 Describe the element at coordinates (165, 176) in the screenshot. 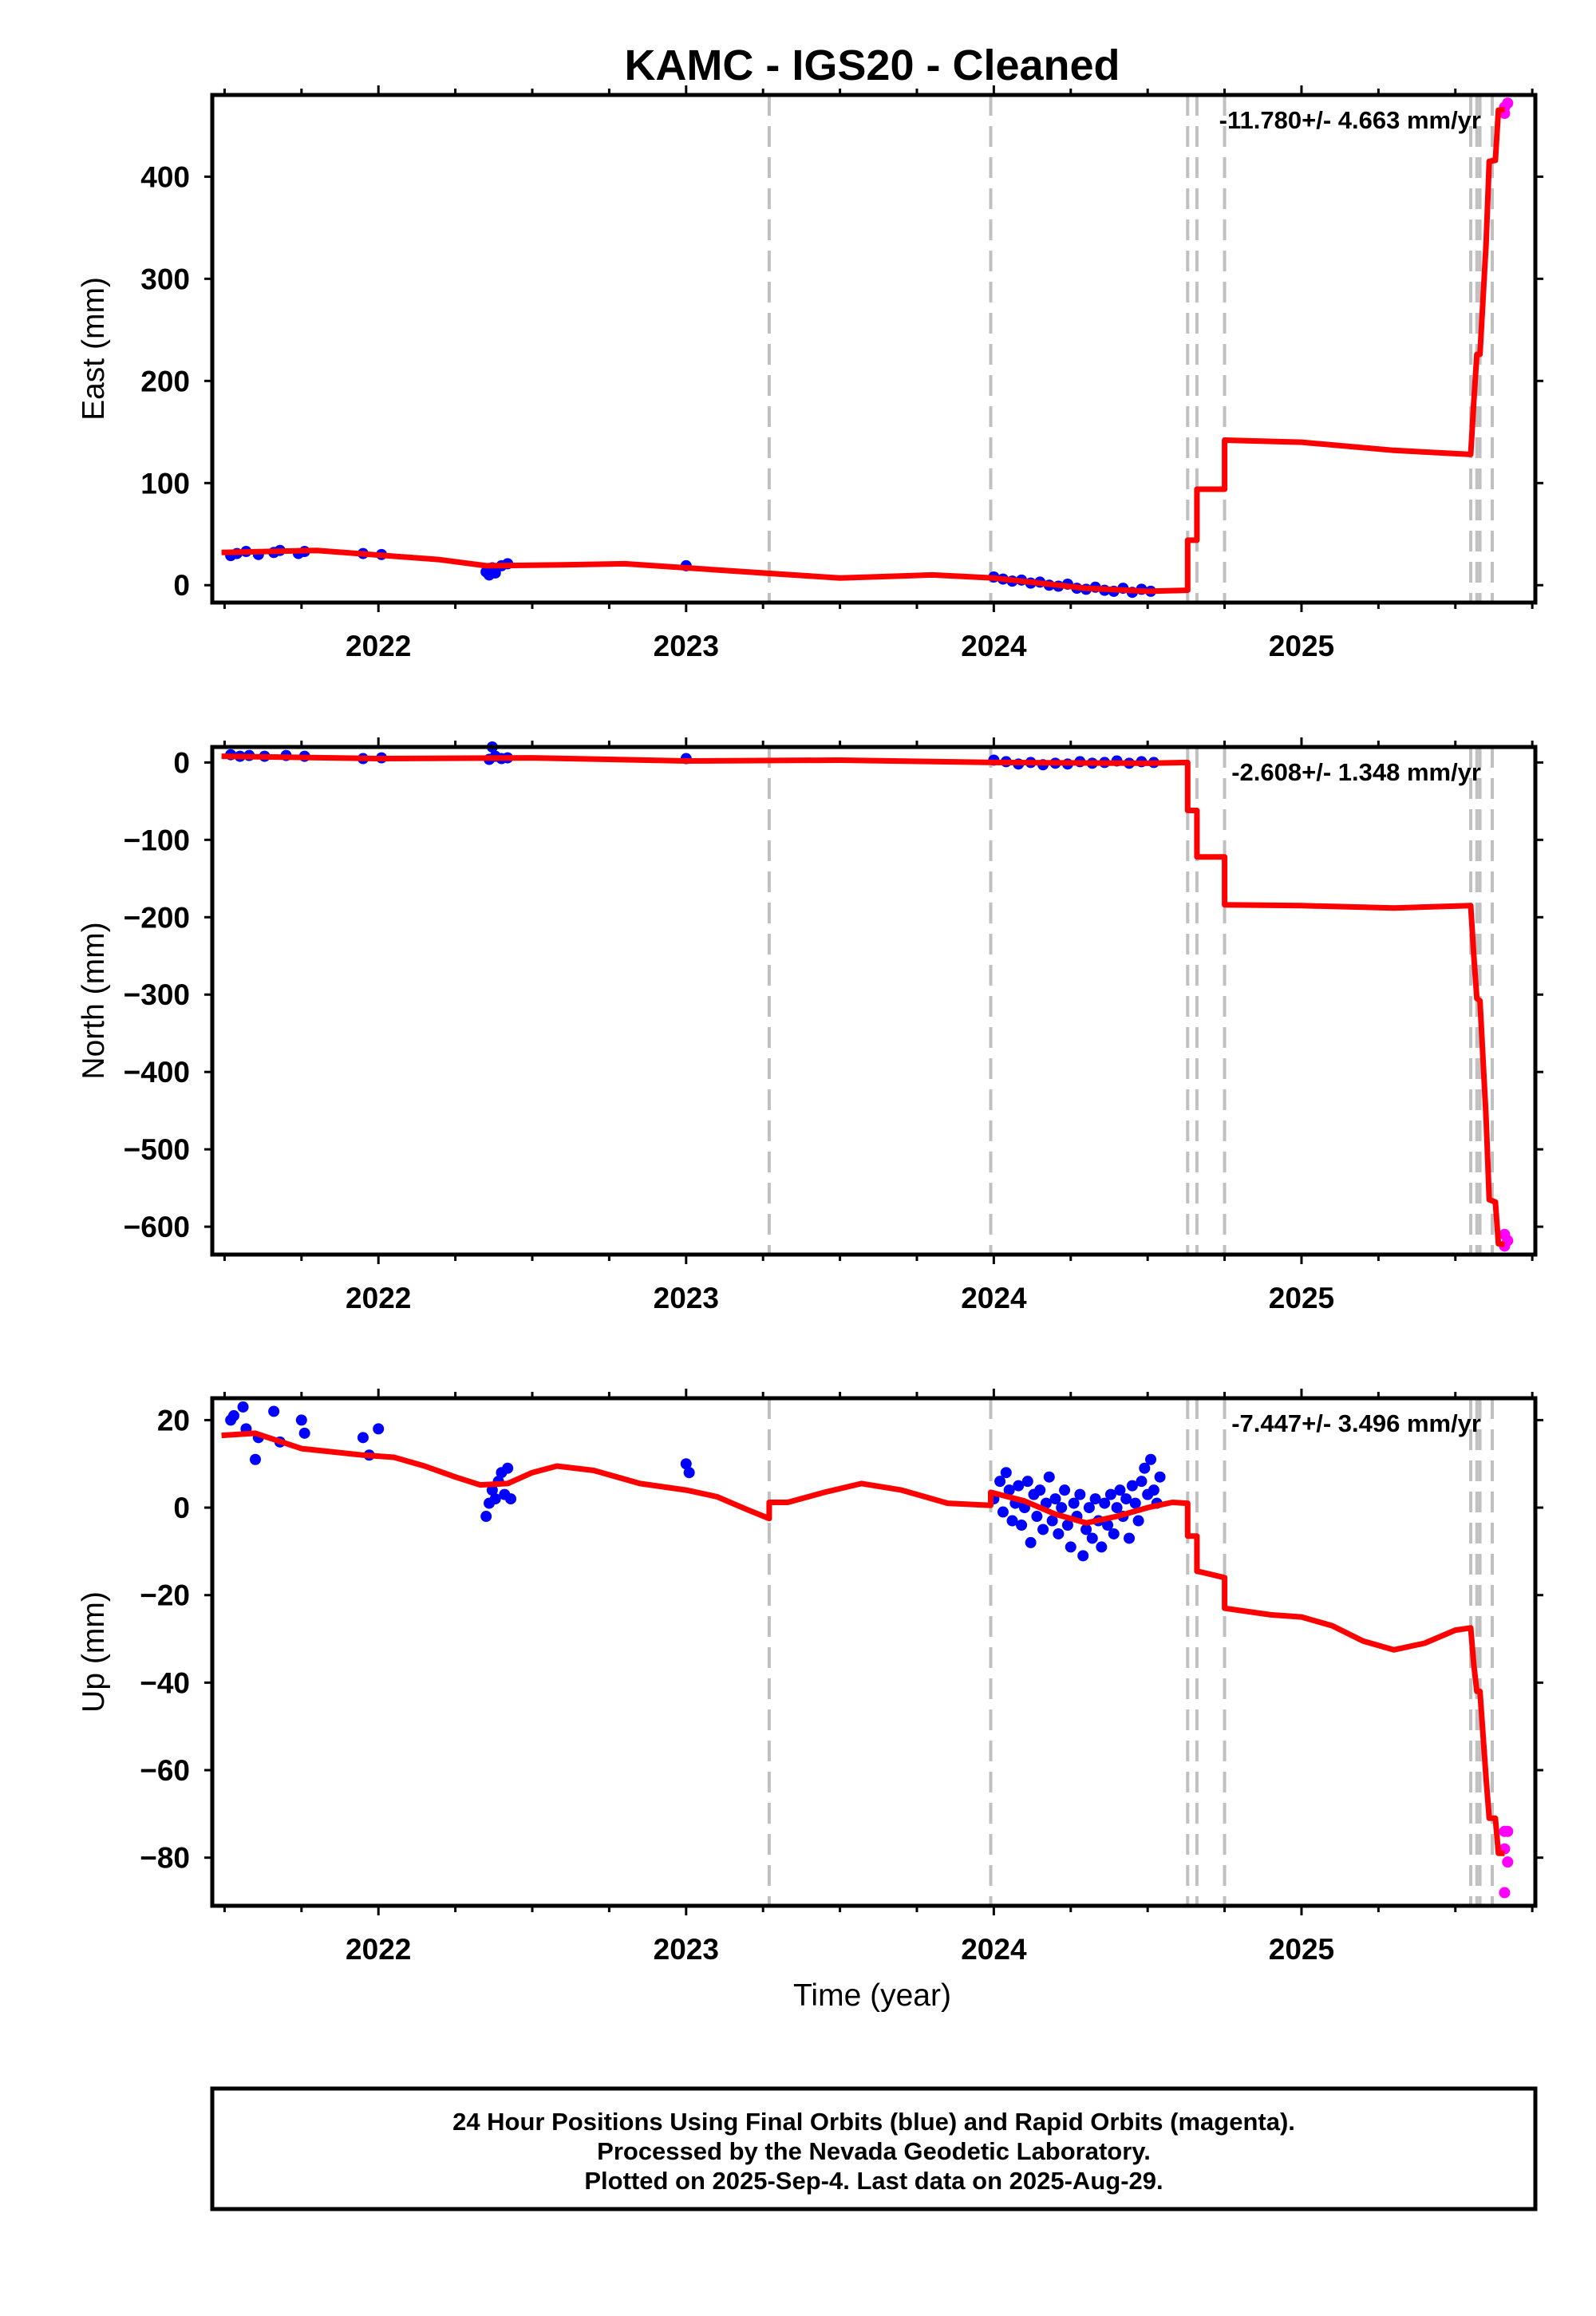

I see `y-tick-label: 400` at that location.